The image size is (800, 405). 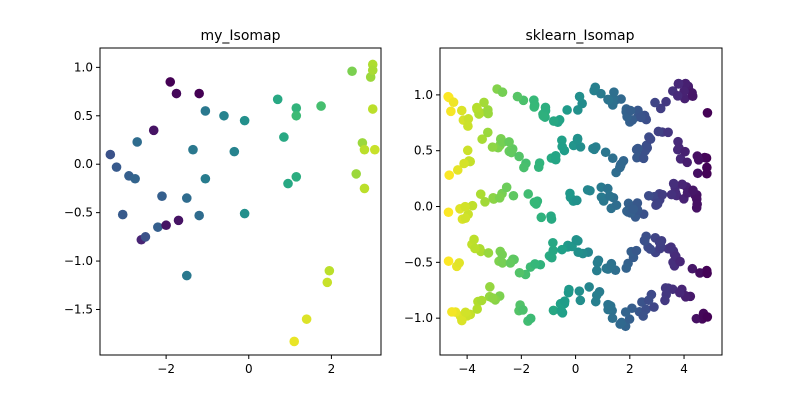 I want to click on x-axis: −2 0 2, so click(x=246, y=365).